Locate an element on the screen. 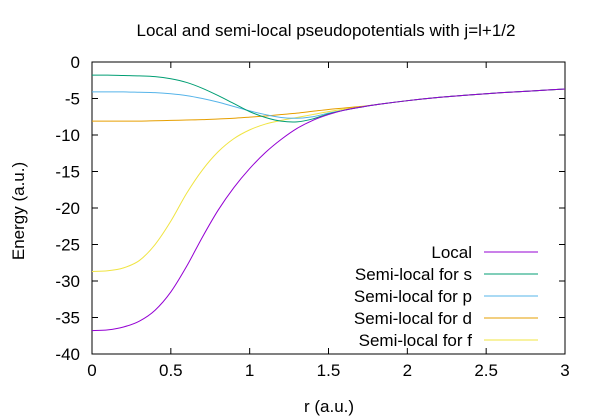 The image size is (600, 420). y-tick-label: -40 is located at coordinates (67, 354).